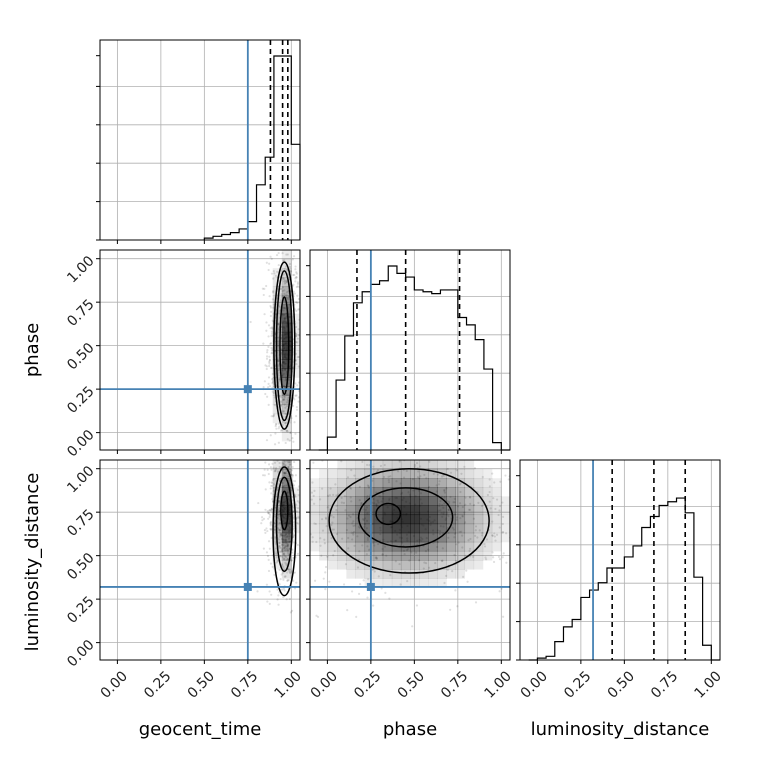  I want to click on x-tick-label-geocent_time-0: 0.00, so click(114, 684).